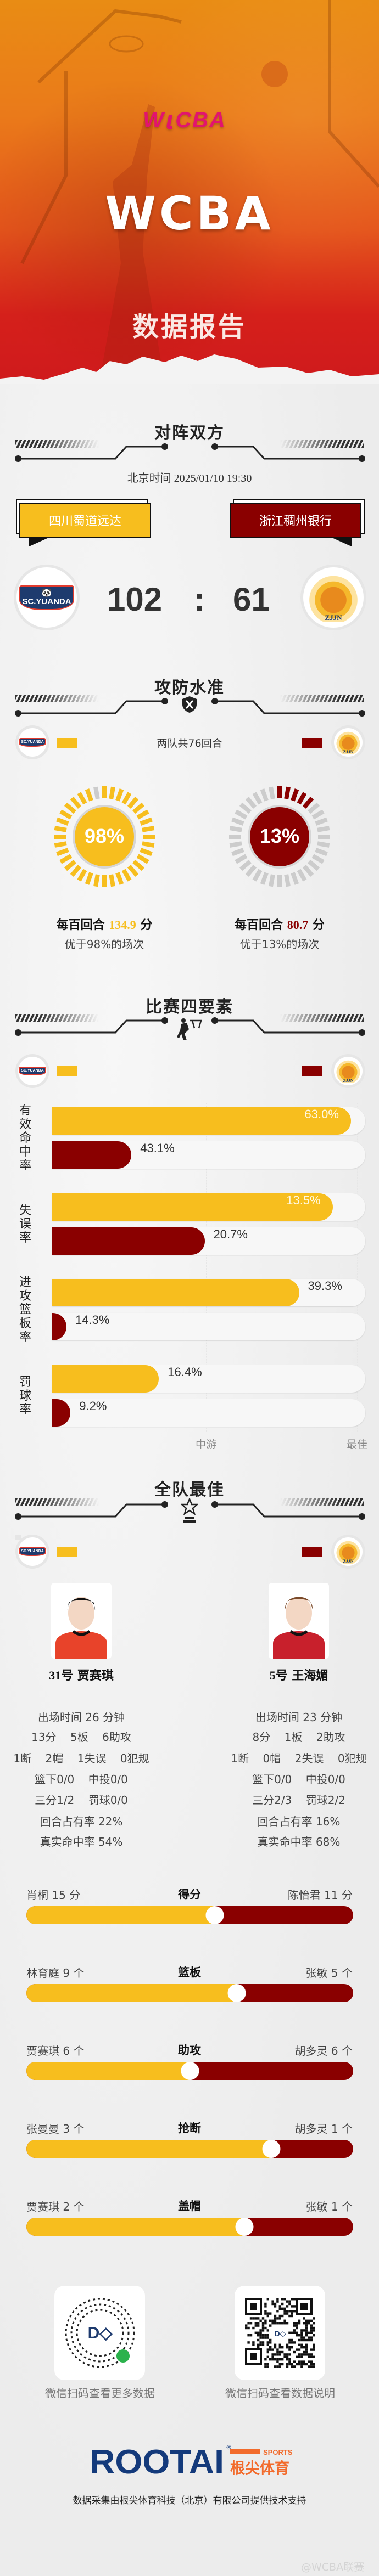 The height and width of the screenshot is (2576, 379). Describe the element at coordinates (32, 742) in the screenshot. I see `home-team-logo-small: SC.YUANDA` at that location.